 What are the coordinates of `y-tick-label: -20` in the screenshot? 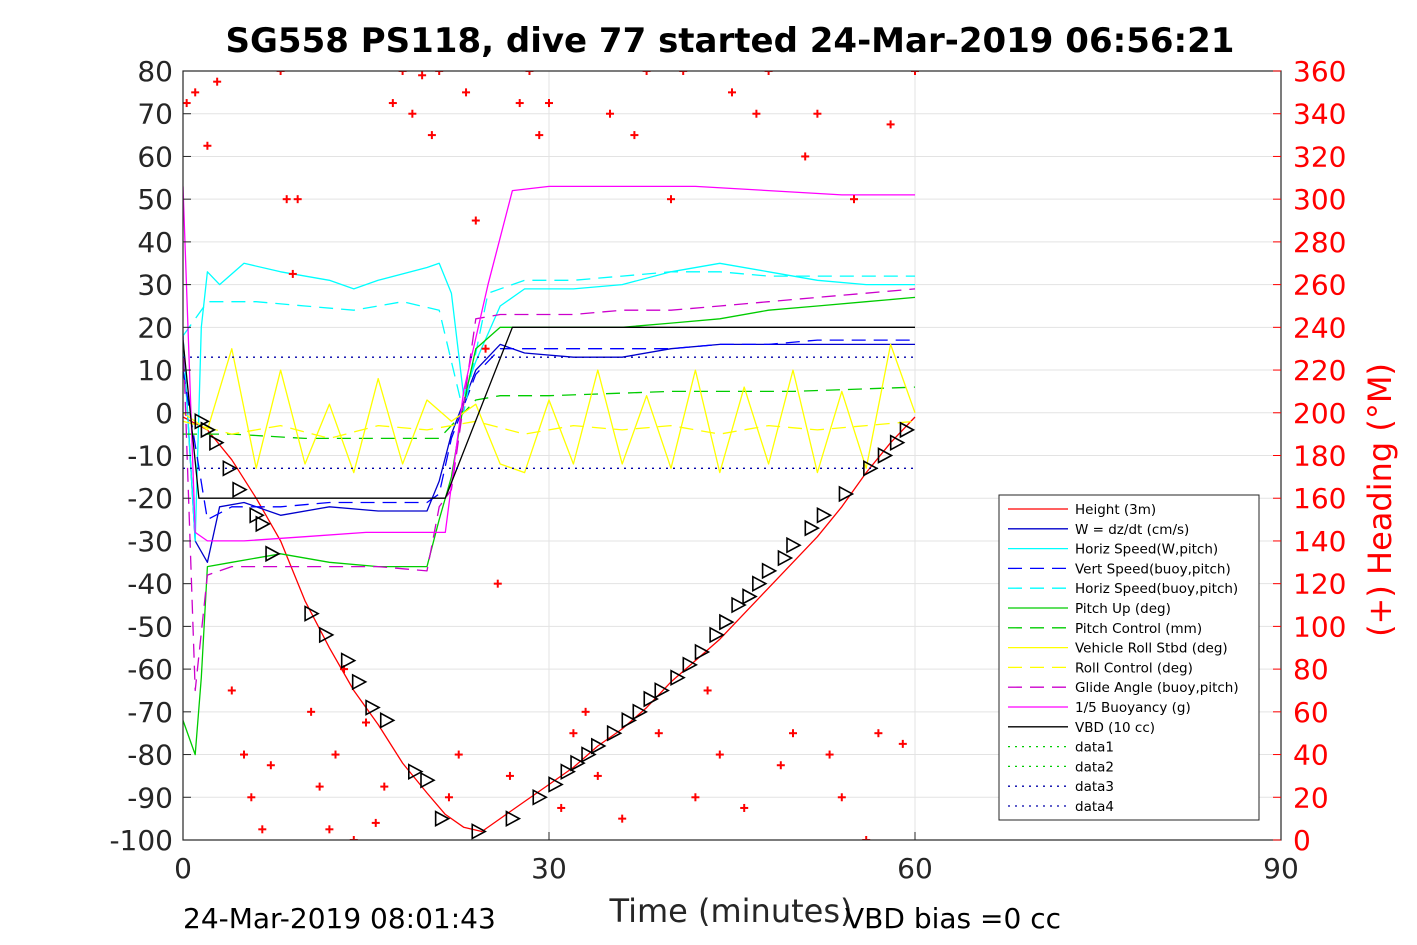 It's located at (150, 498).